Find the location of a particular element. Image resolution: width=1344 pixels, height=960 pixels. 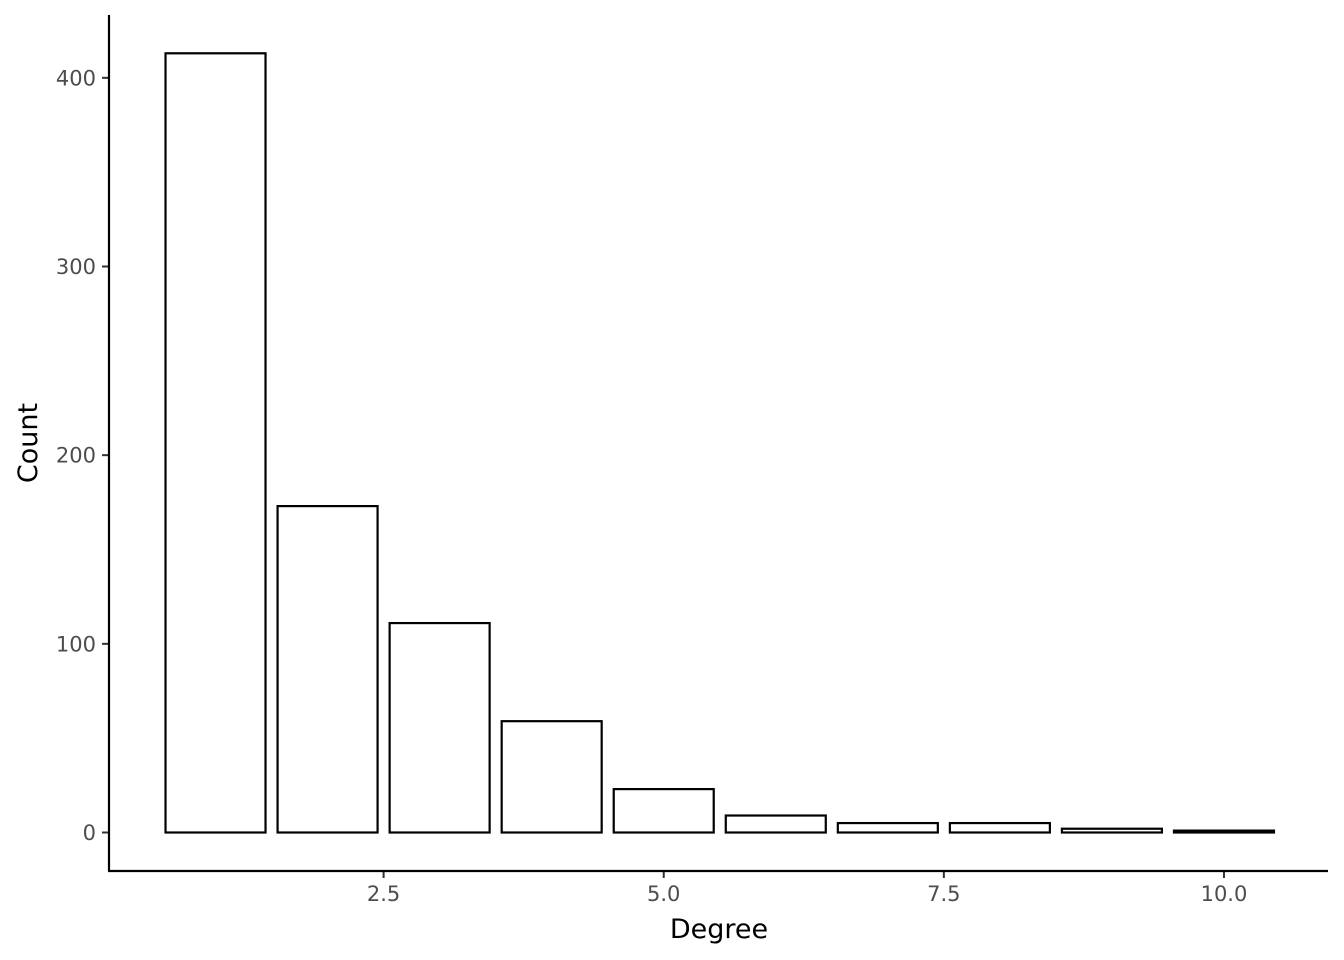

x-tick-label: 5.0 is located at coordinates (663, 894).